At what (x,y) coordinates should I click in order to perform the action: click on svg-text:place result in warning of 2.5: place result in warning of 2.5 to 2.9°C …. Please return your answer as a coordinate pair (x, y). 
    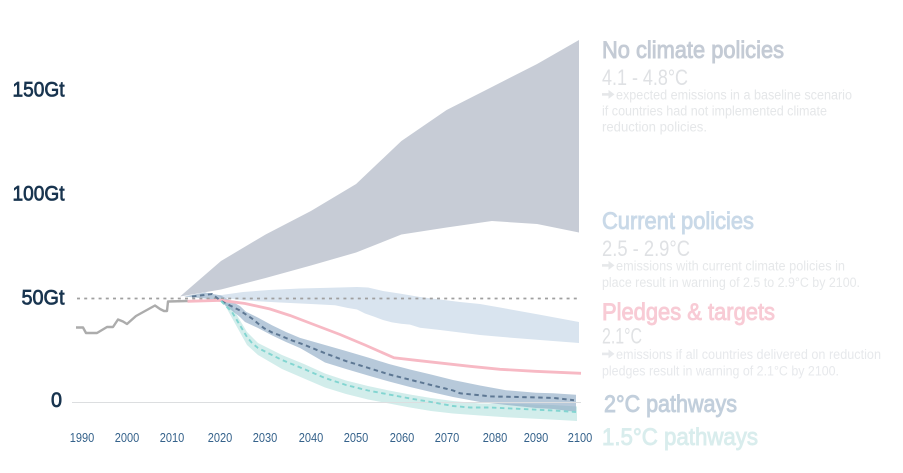
    Looking at the image, I should click on (731, 282).